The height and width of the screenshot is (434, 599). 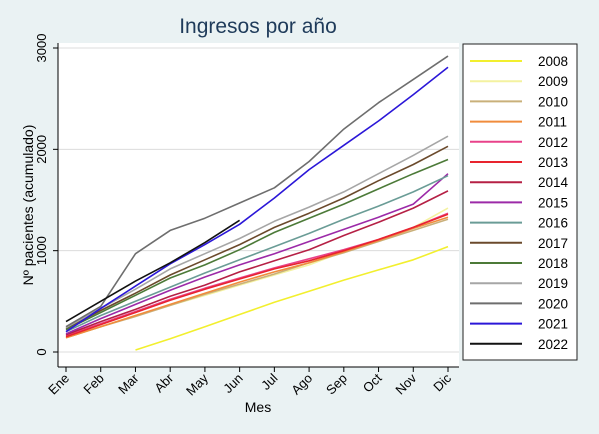 What do you see at coordinates (41, 351) in the screenshot?
I see `y-tick-label: 0` at bounding box center [41, 351].